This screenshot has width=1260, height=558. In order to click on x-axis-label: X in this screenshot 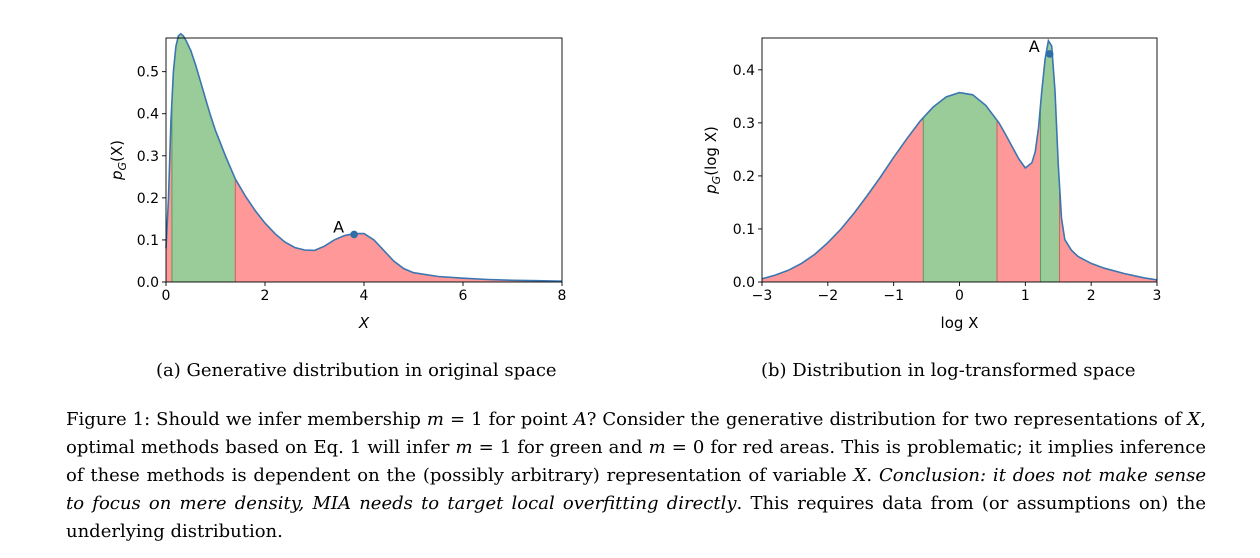, I will do `click(364, 323)`.